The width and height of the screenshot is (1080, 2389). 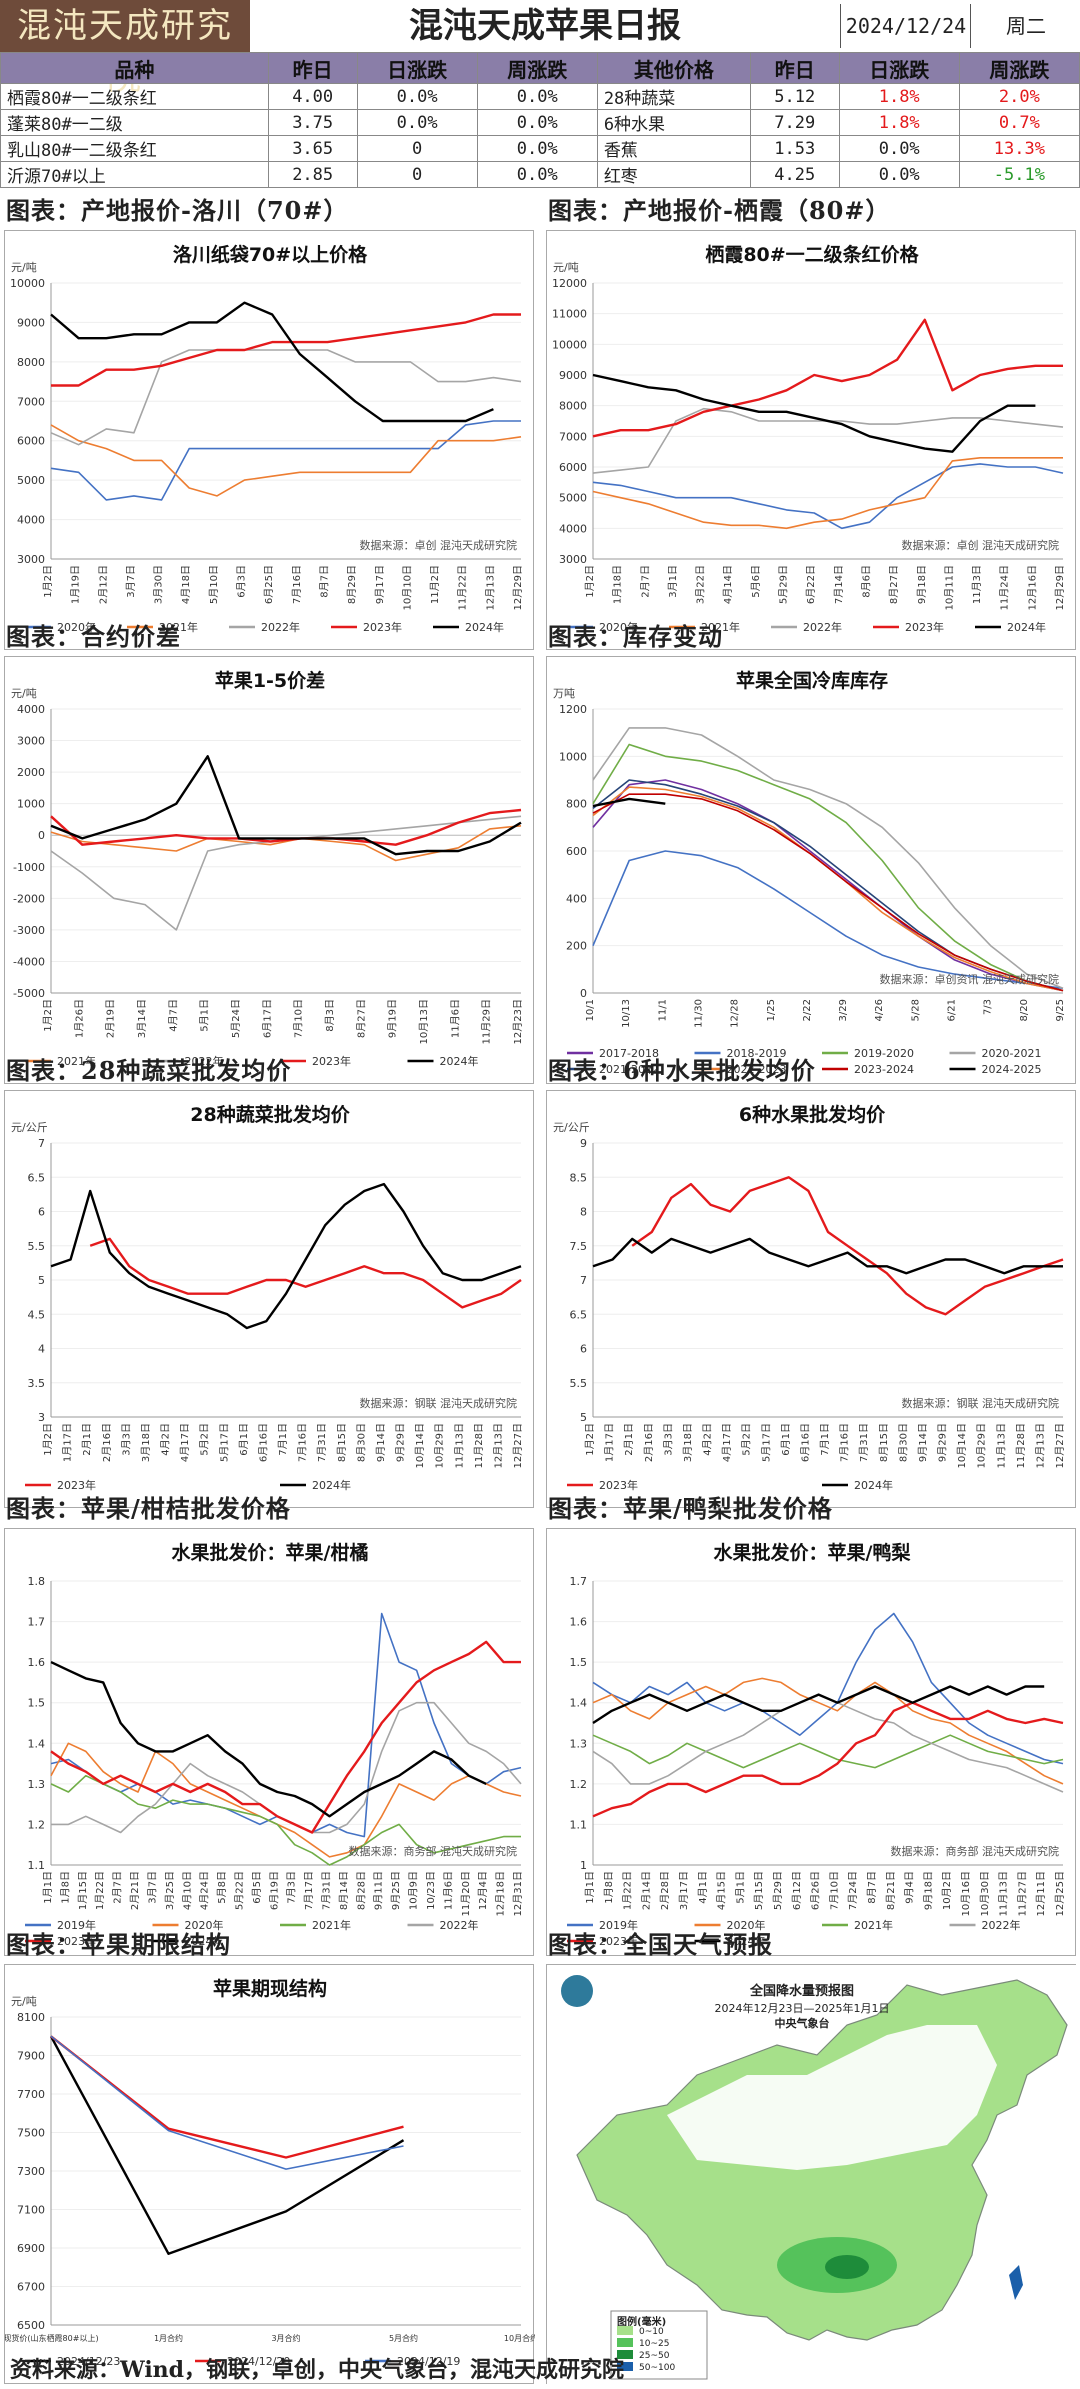 I want to click on legend-label: 2017-2018, so click(x=629, y=1053).